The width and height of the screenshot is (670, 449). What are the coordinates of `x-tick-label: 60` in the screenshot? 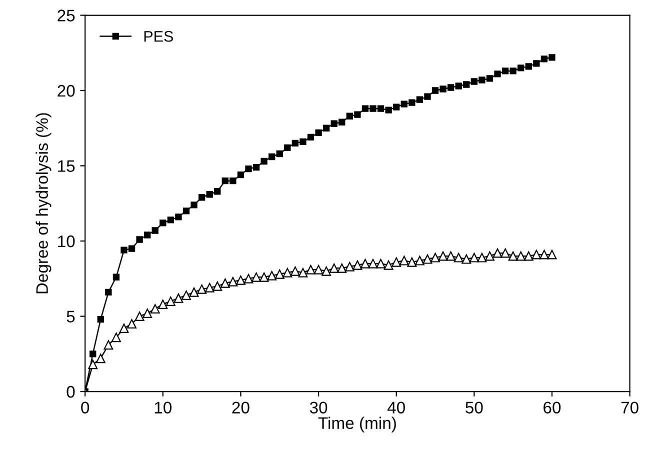 It's located at (552, 408).